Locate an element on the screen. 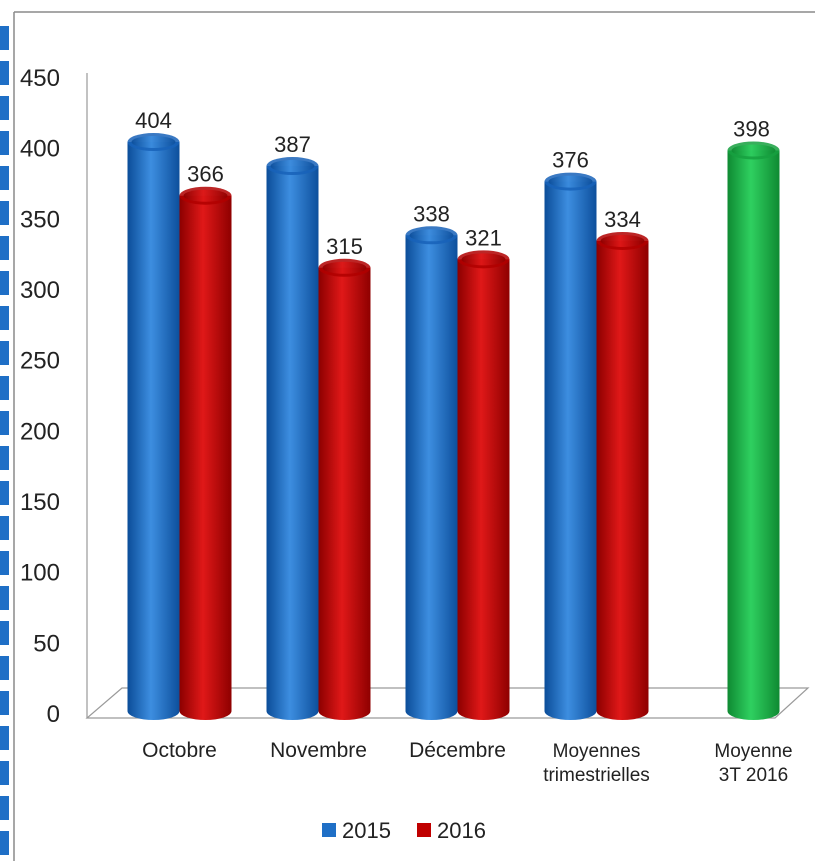 This screenshot has height=861, width=815. bar-2015-2-body is located at coordinates (431, 477).